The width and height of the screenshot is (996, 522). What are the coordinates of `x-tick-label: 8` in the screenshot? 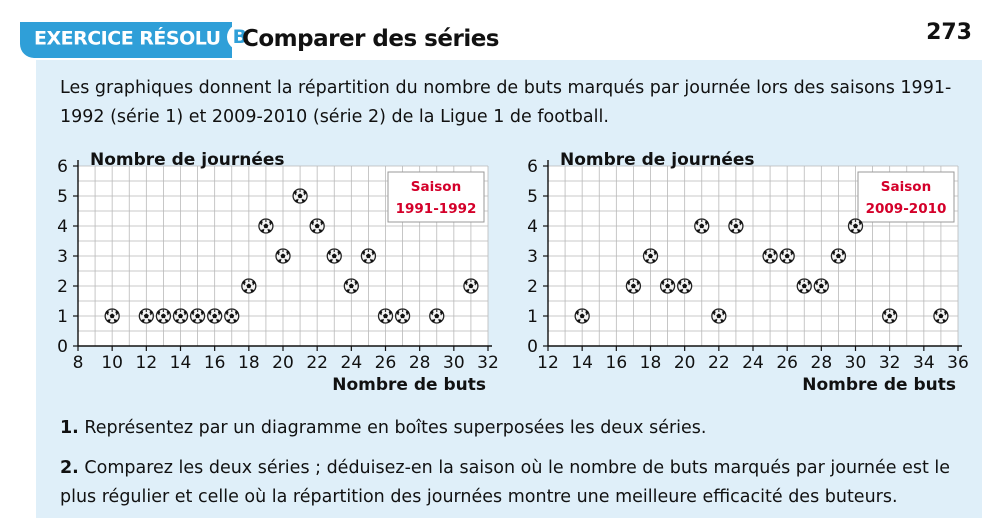 It's located at (78, 363).